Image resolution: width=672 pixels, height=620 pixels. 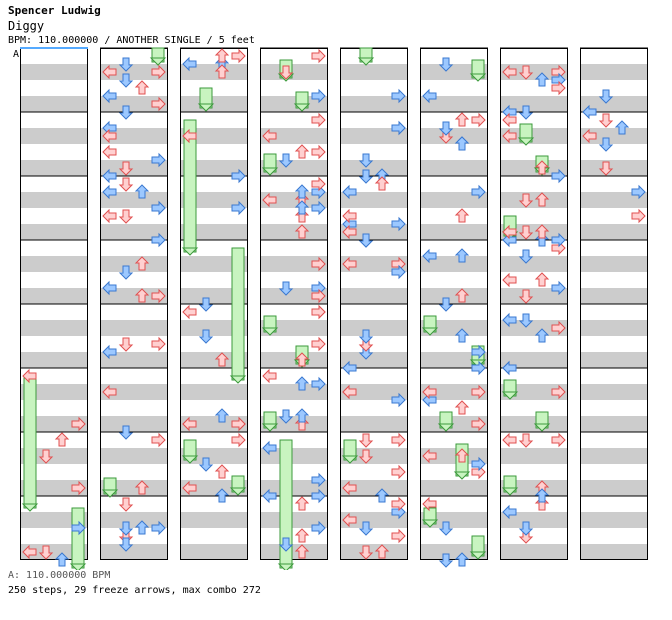 I want to click on column-3-border, so click(x=214, y=304).